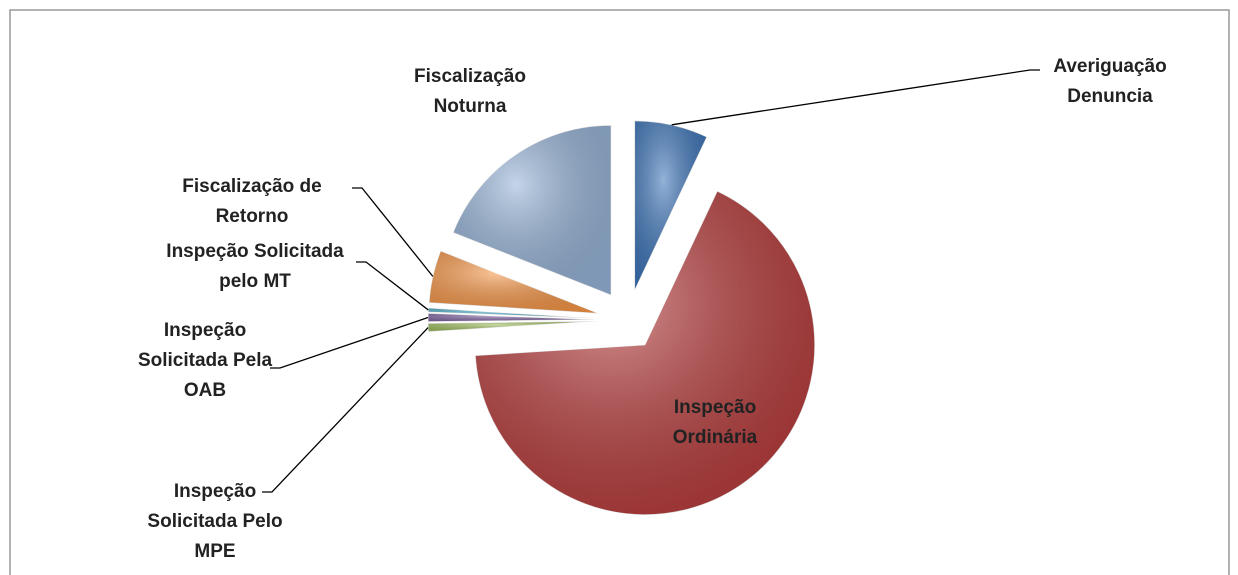 This screenshot has width=1238, height=575. I want to click on slice-label: Inspeção Ordinária, so click(715, 422).